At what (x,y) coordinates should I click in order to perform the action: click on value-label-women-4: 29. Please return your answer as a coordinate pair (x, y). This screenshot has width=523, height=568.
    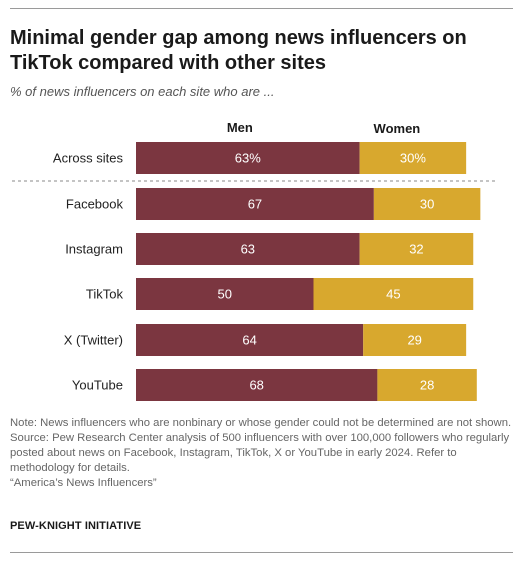
    Looking at the image, I should click on (414, 340).